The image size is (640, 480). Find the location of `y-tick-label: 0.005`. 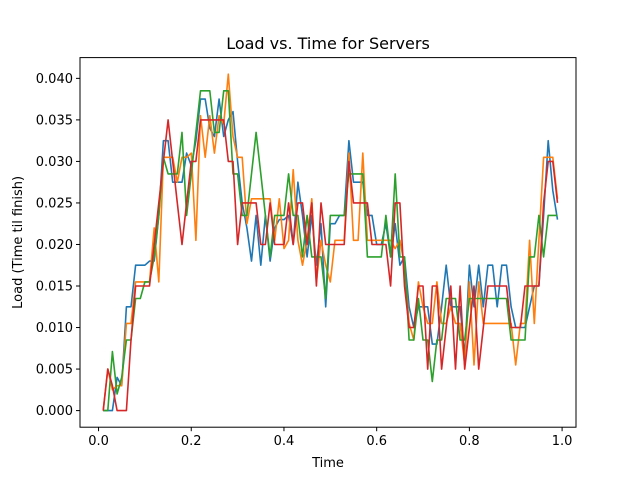

y-tick-label: 0.005 is located at coordinates (54, 370).